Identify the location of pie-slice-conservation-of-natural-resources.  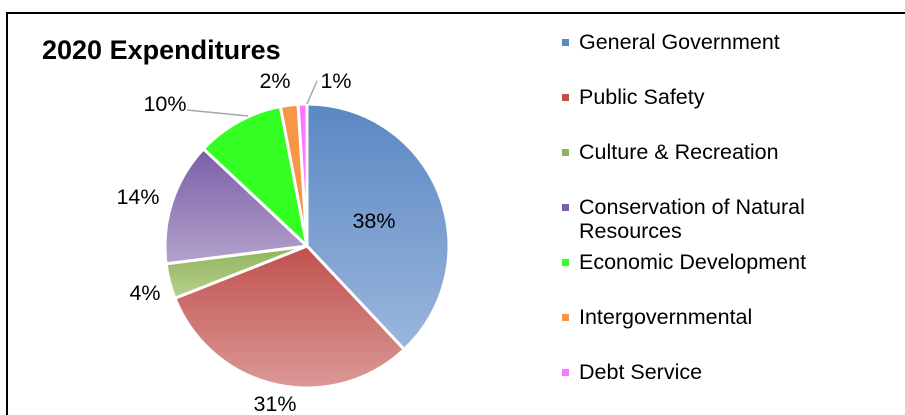
(236, 206).